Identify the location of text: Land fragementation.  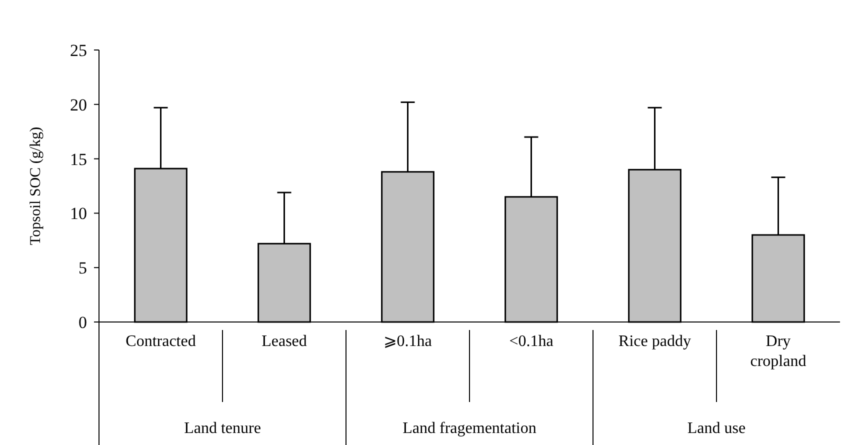
(469, 428).